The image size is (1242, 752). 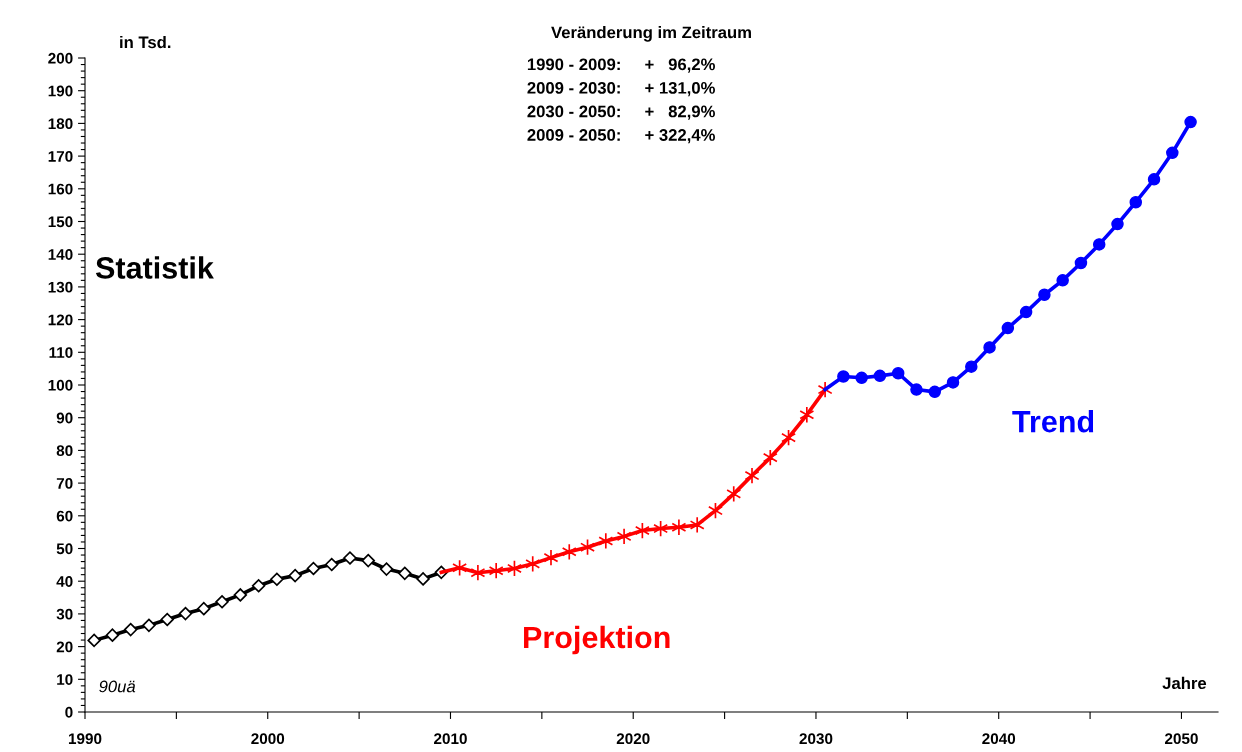 I want to click on y-tick-label: 180, so click(x=60, y=124).